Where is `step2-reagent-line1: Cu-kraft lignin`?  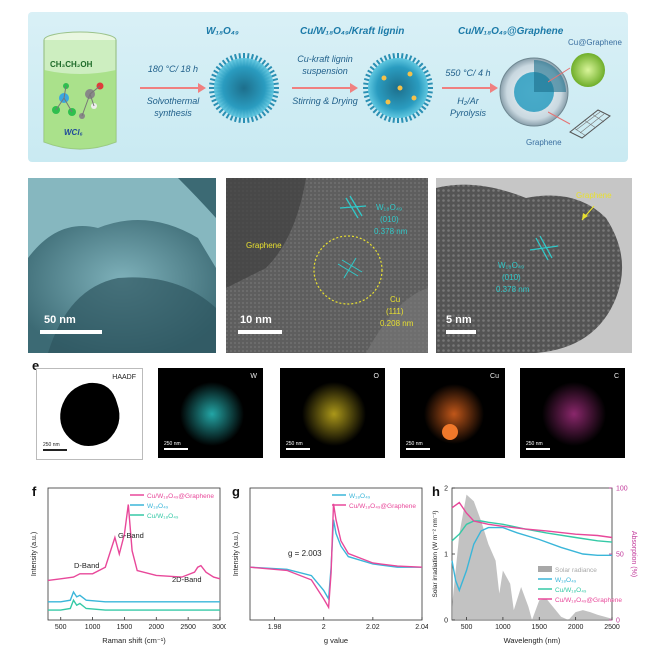
step2-reagent-line1: Cu-kraft lignin is located at coordinates (325, 59).